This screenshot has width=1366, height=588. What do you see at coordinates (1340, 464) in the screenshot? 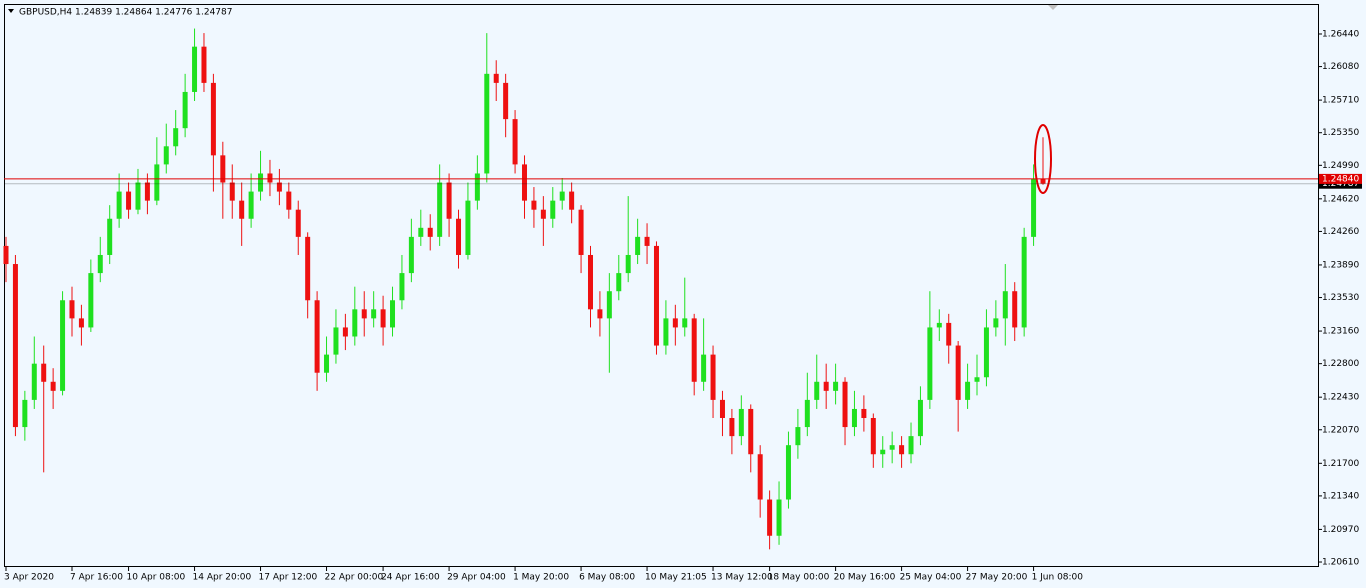
I see `y-tick-label: 1.21700` at bounding box center [1340, 464].